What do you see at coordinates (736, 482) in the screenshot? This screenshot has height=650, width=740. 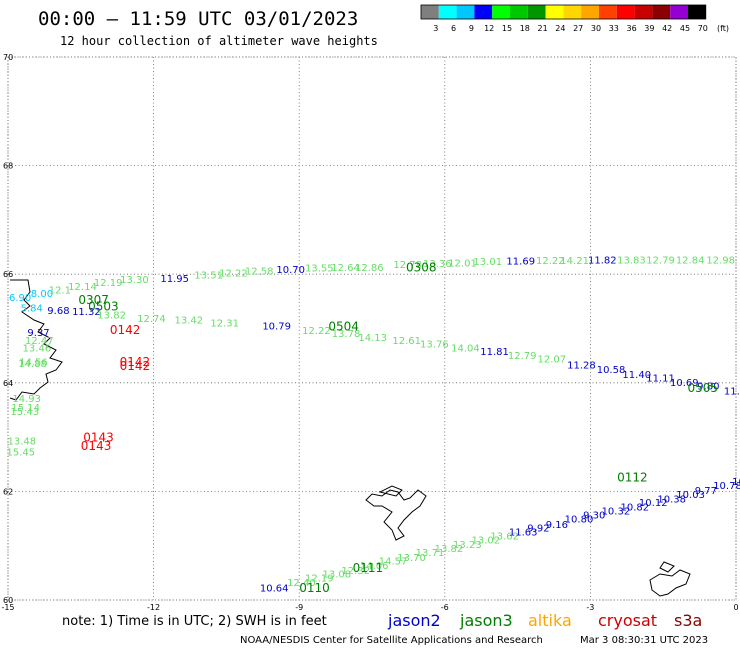 I see `swh-value: 10.78` at bounding box center [736, 482].